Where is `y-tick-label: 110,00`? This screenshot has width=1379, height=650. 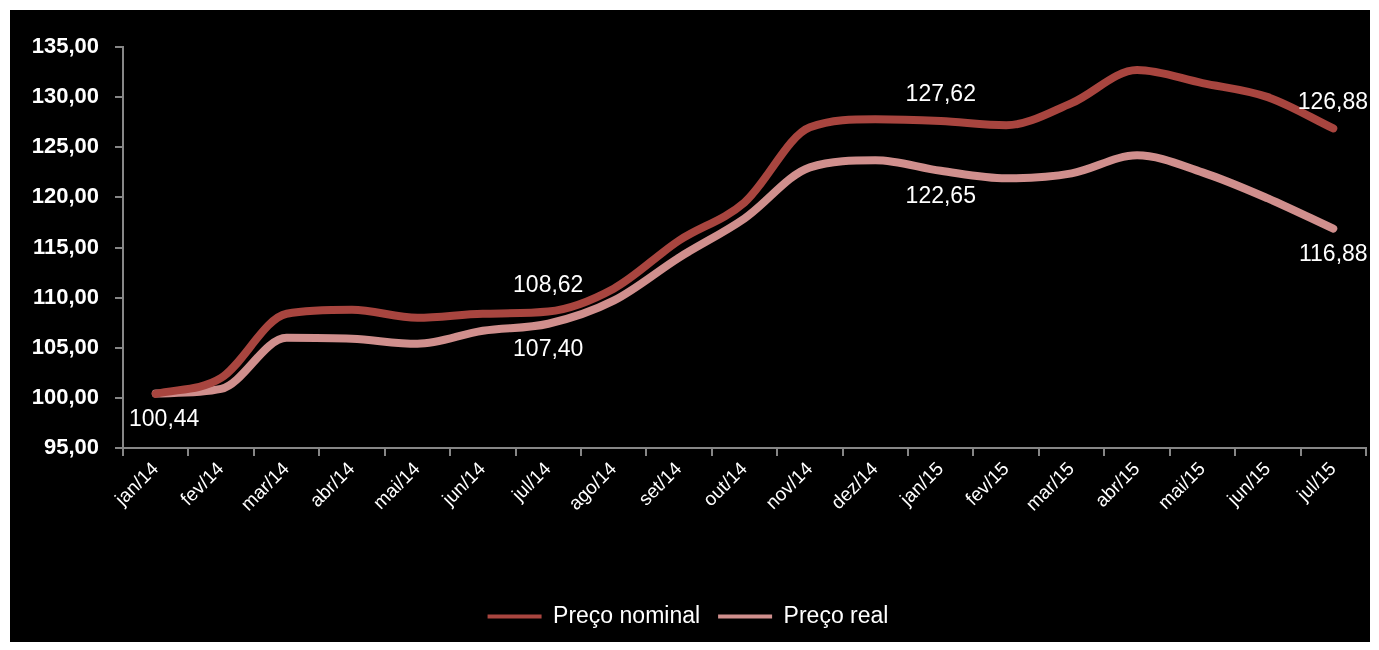 y-tick-label: 110,00 is located at coordinates (65, 296).